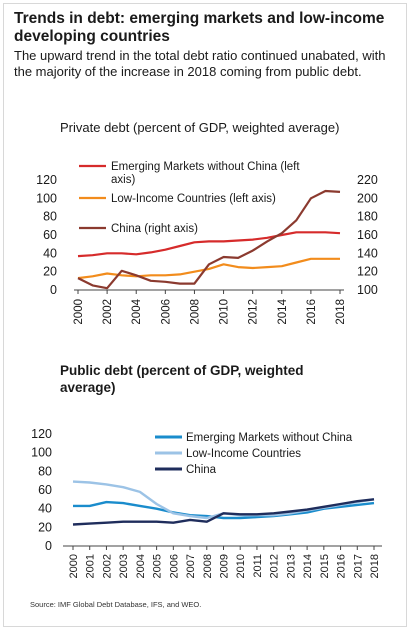 The height and width of the screenshot is (630, 410). Describe the element at coordinates (258, 566) in the screenshot. I see `public-x-tick-label: 2011` at that location.